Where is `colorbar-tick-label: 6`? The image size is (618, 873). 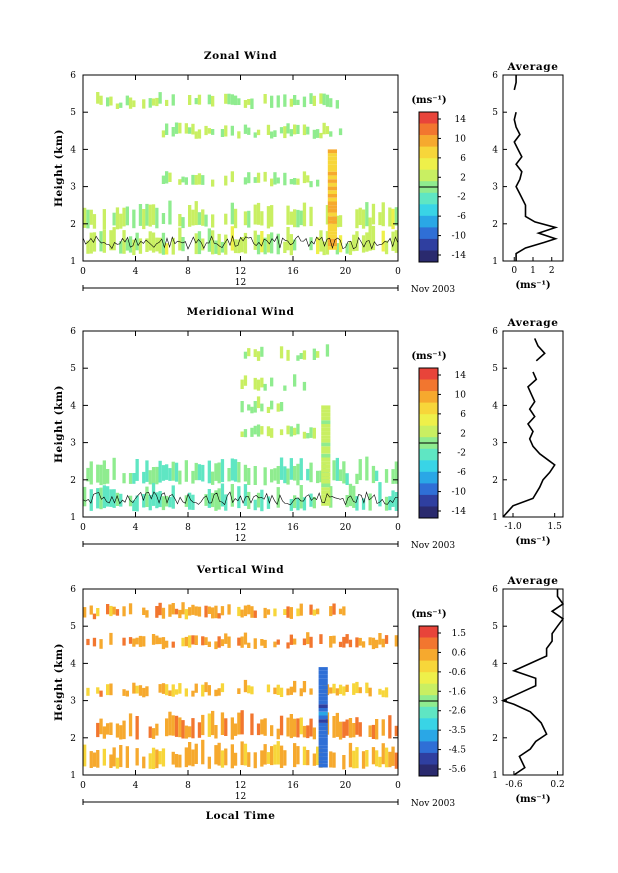
colorbar-tick-label: 6 is located at coordinates (463, 159).